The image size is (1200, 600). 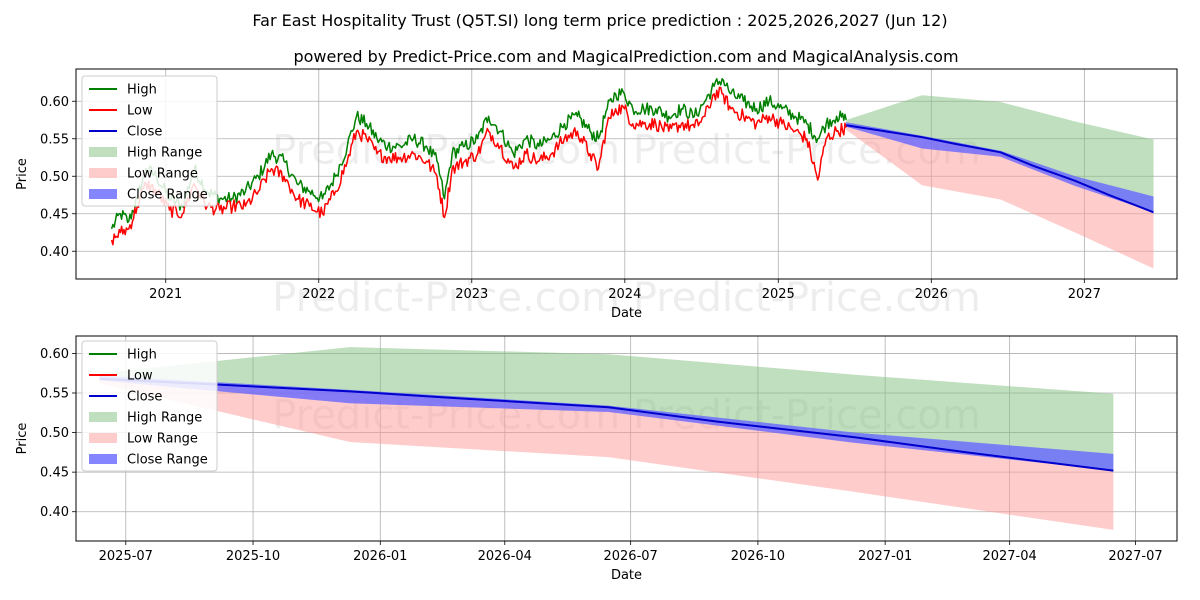 I want to click on x-tick-label: 2023, so click(x=471, y=294).